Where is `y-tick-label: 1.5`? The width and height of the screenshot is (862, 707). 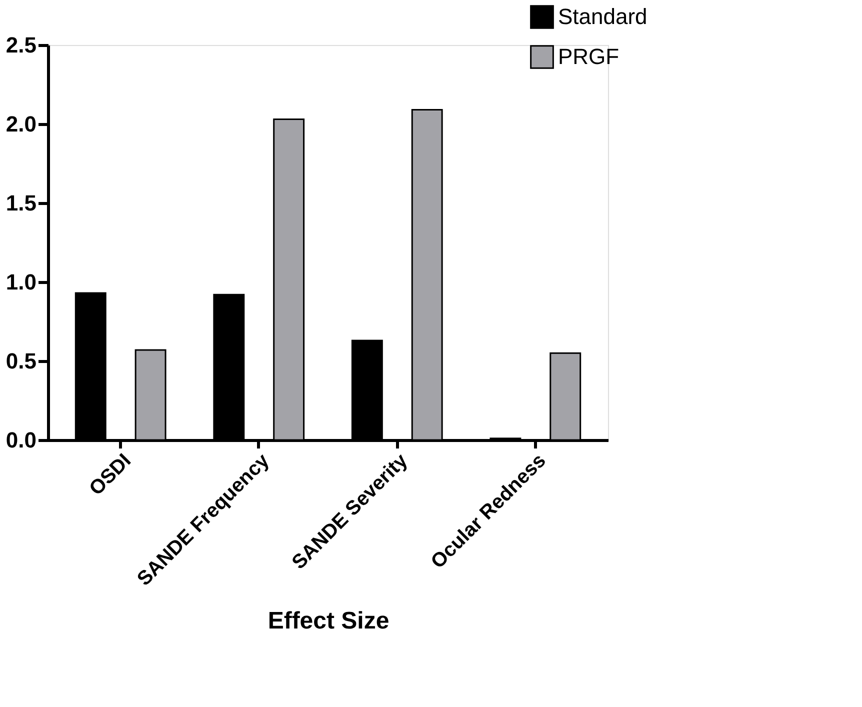
y-tick-label: 1.5 is located at coordinates (21, 203).